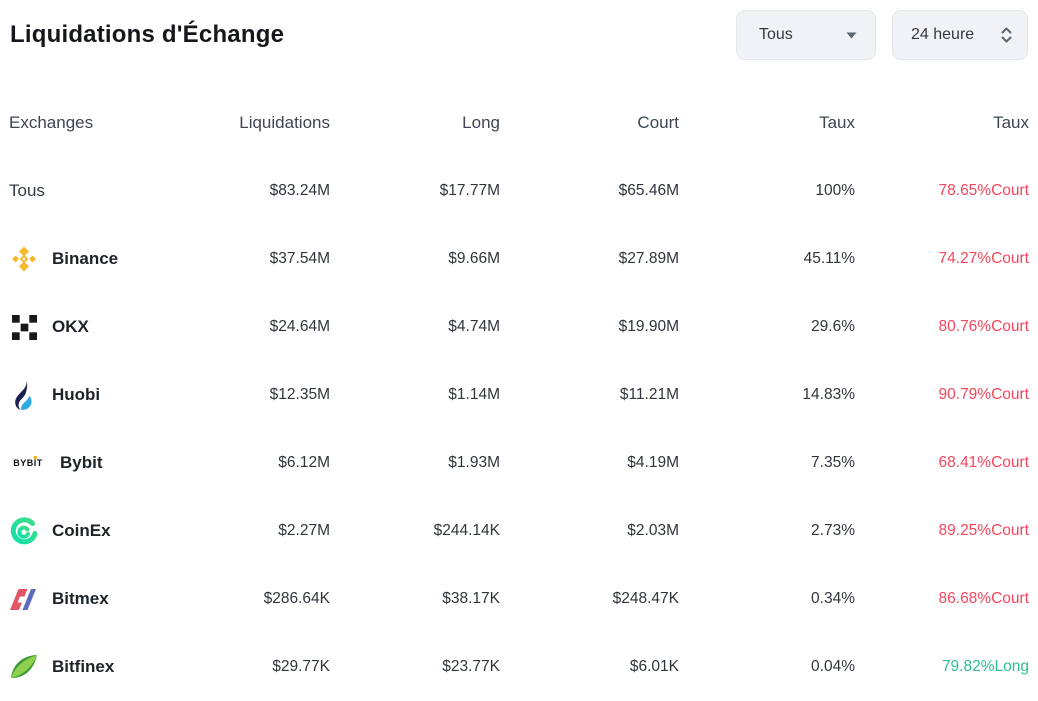 The image size is (1038, 701). What do you see at coordinates (76, 394) in the screenshot?
I see `exchange-name: Huobi` at bounding box center [76, 394].